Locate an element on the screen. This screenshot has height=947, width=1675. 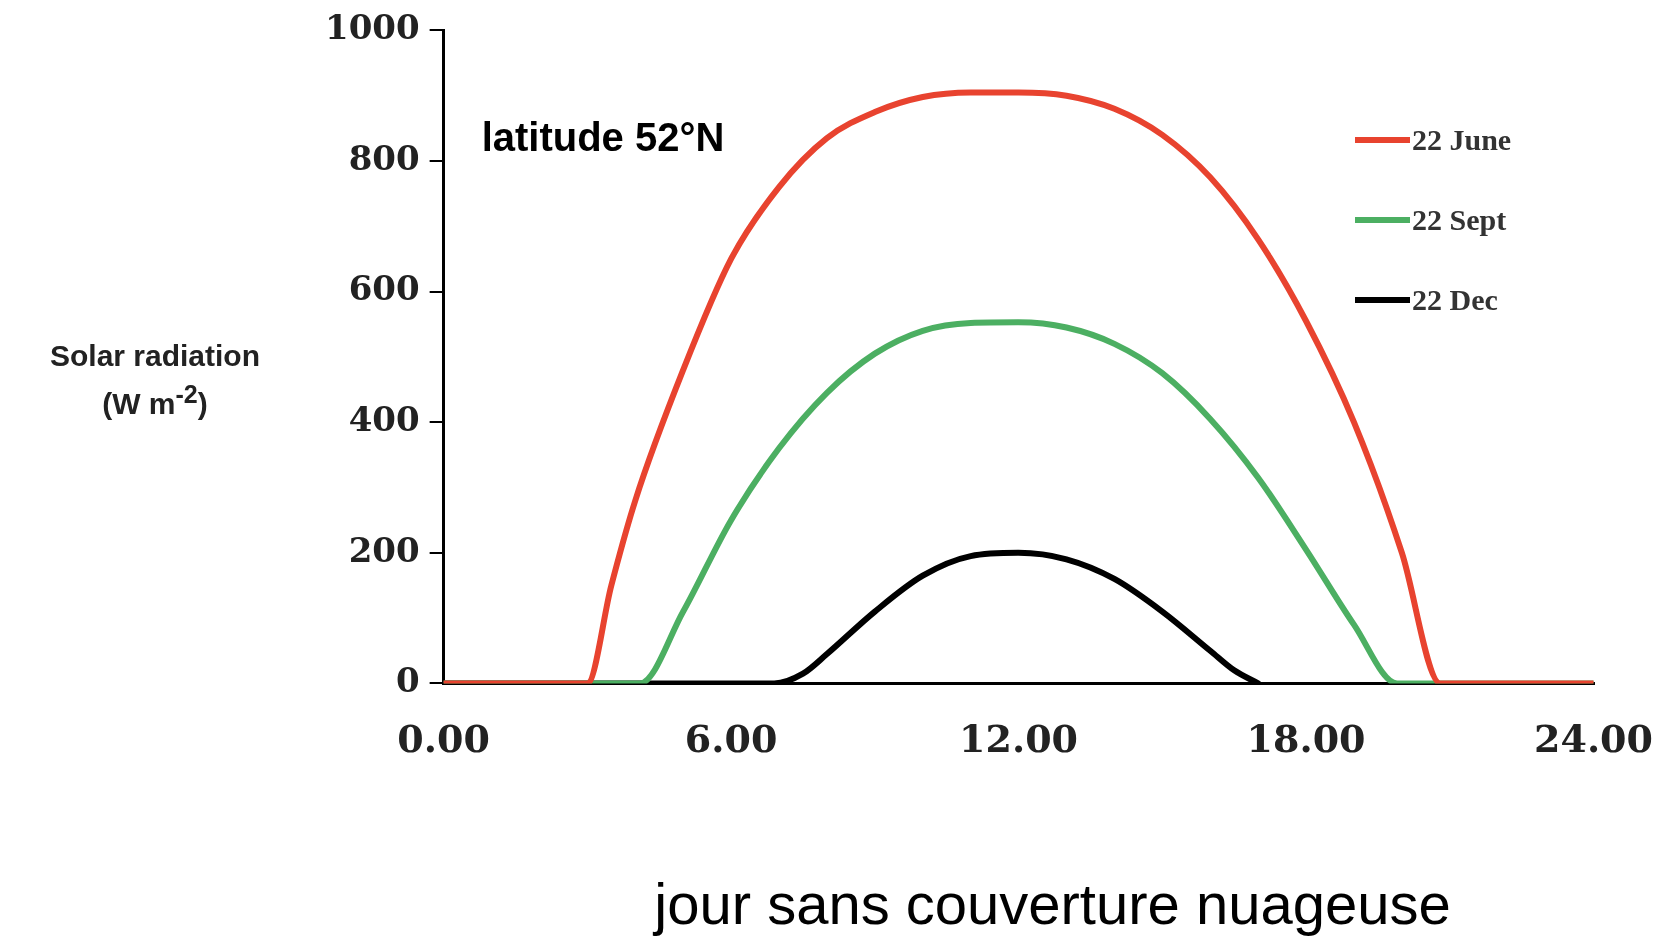
x-tick-label: 6.00 is located at coordinates (731, 739).